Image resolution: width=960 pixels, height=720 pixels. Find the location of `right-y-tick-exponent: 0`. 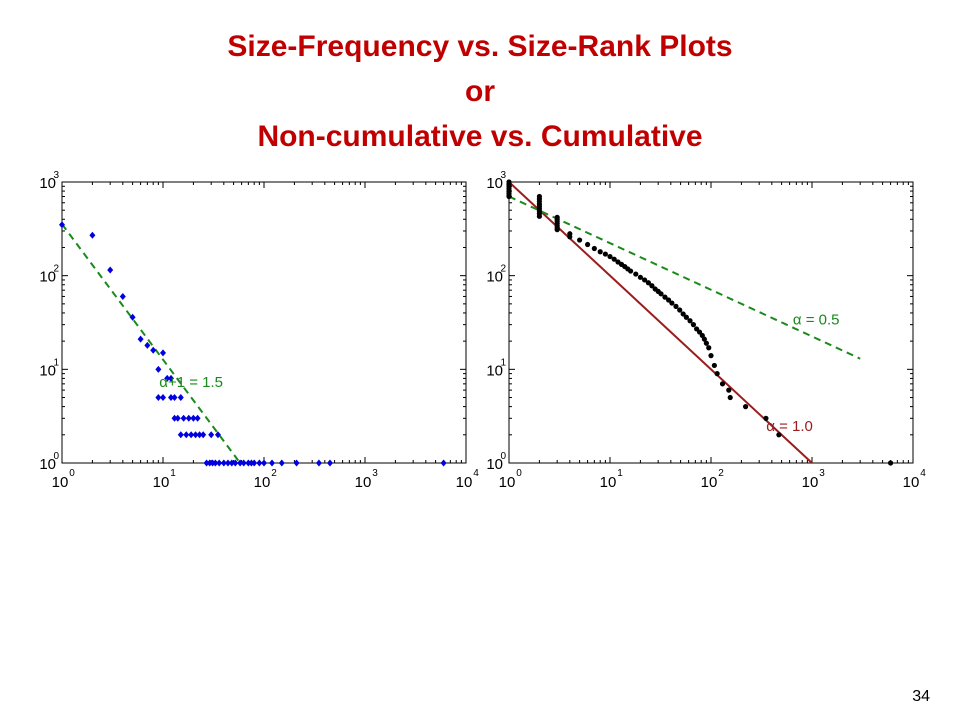

right-y-tick-exponent: 0 is located at coordinates (503, 456).